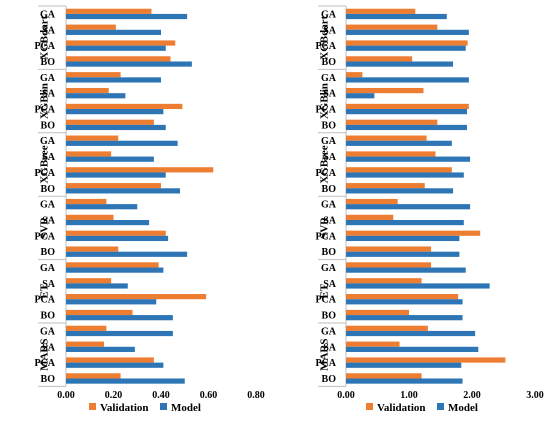 The height and width of the screenshot is (429, 550). What do you see at coordinates (535, 395) in the screenshot?
I see `x-tick-label: 3.00` at bounding box center [535, 395].